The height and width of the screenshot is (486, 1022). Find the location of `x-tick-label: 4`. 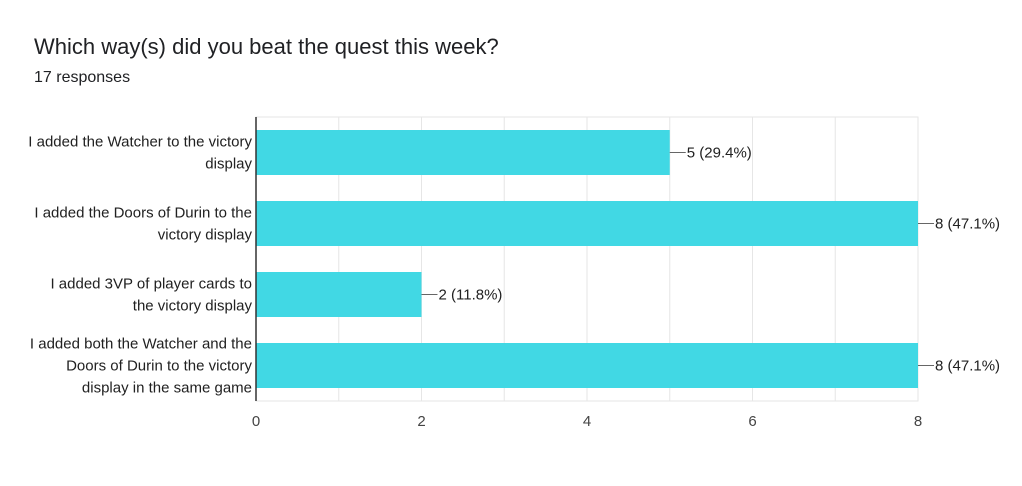

x-tick-label: 4 is located at coordinates (587, 421).